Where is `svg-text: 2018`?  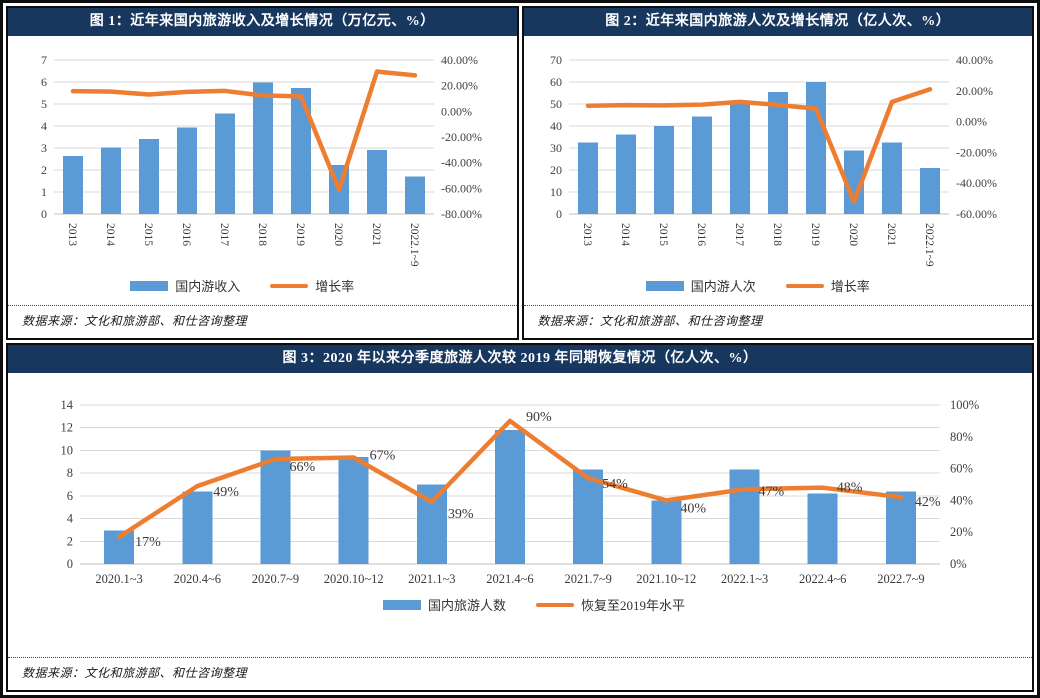 svg-text: 2018 is located at coordinates (777, 234).